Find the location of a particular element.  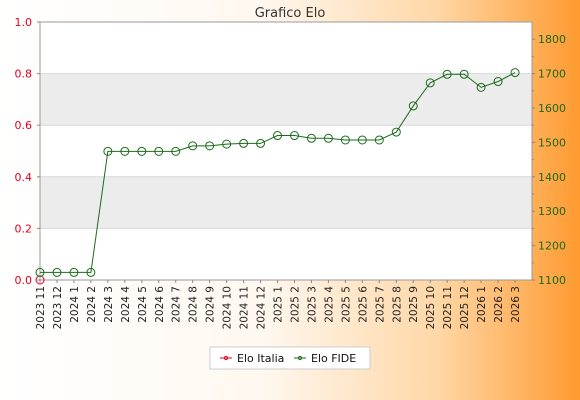

y-right-tick-label: 1400 is located at coordinates (552, 177).